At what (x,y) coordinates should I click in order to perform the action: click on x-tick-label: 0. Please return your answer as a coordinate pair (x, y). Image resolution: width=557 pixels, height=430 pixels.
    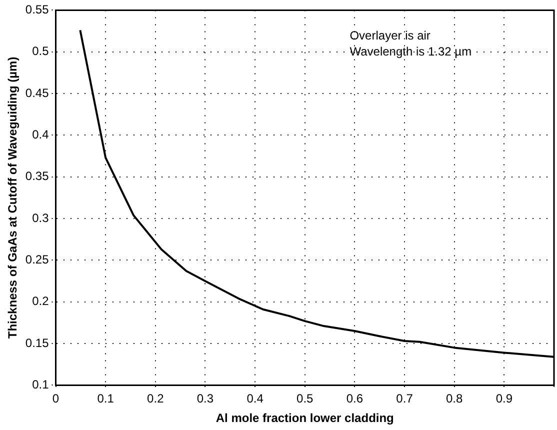
    Looking at the image, I should click on (56, 399).